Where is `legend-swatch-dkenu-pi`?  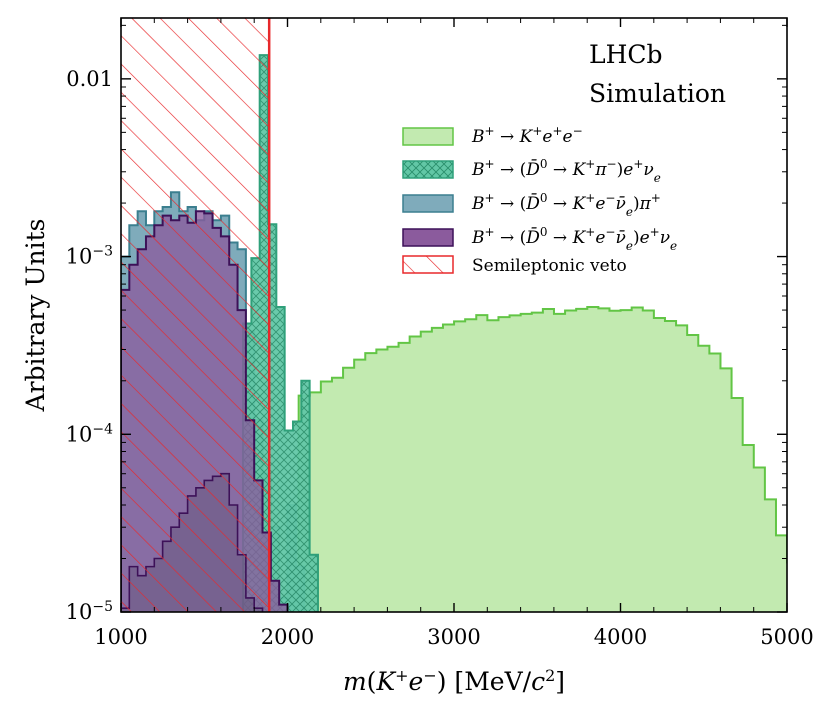 legend-swatch-dkenu-pi is located at coordinates (428, 203).